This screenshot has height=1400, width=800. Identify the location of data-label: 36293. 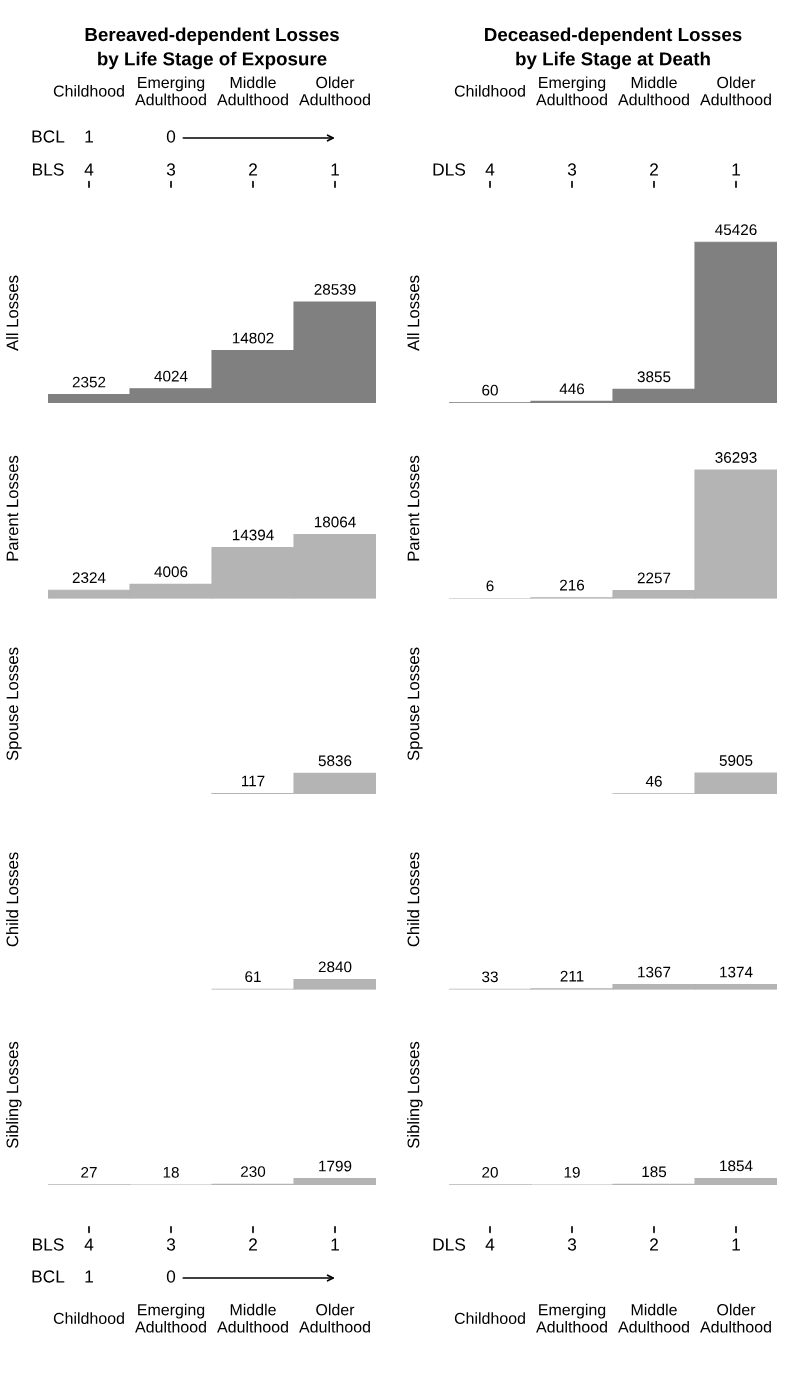
(736, 457).